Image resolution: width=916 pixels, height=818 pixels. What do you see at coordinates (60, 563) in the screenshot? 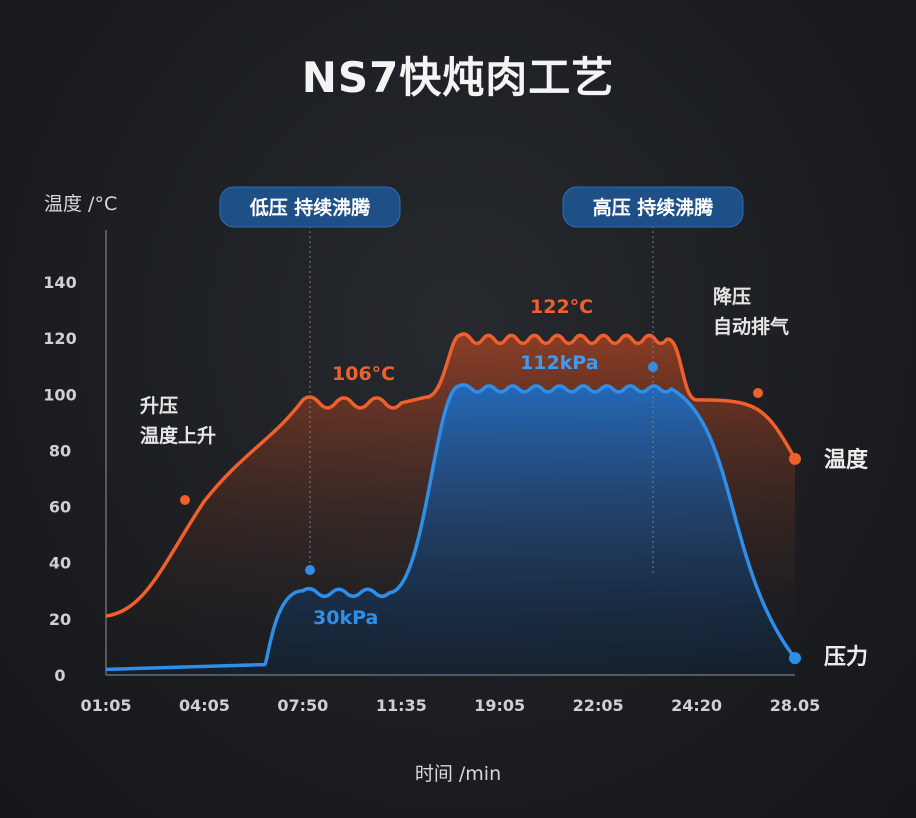
I see `y-tick-label: 40` at bounding box center [60, 563].